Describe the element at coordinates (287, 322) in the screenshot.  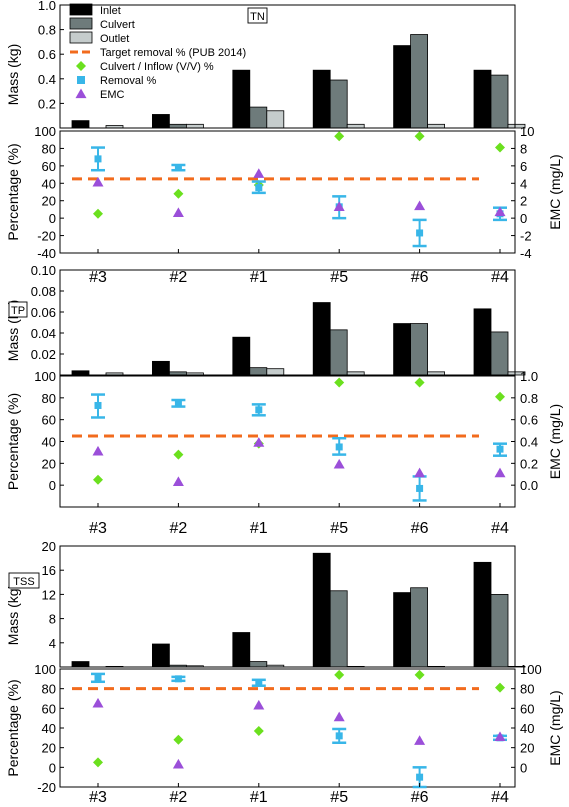
I see `mass-axes-frame` at that location.